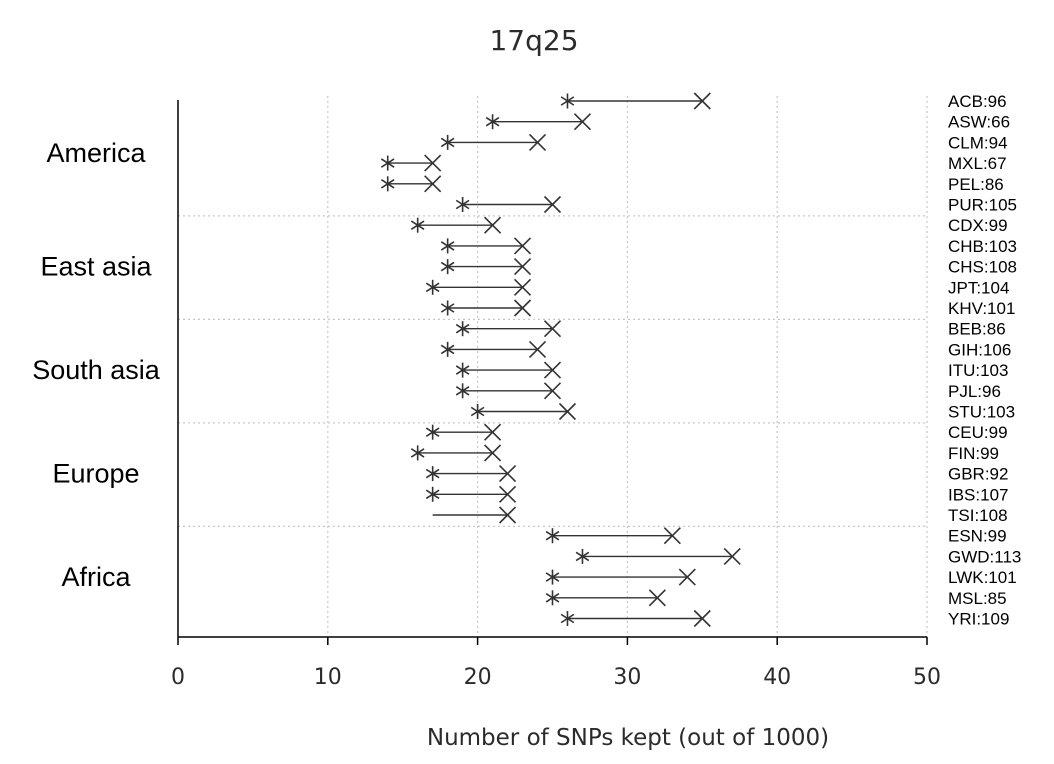 The width and height of the screenshot is (1054, 764). What do you see at coordinates (978, 225) in the screenshot?
I see `population-label: CDX:99` at bounding box center [978, 225].